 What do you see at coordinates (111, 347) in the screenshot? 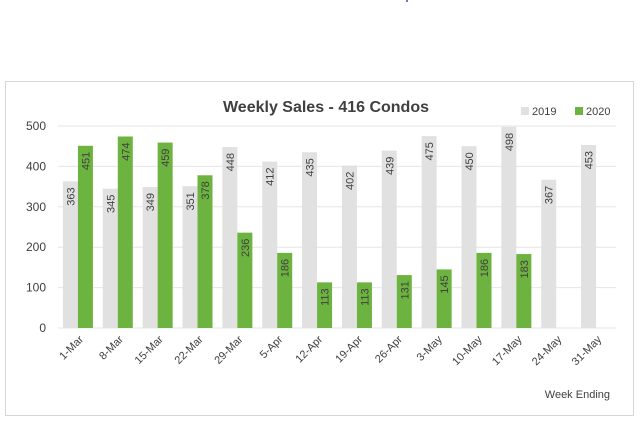
I see `x-tick-label: 8-Mar` at bounding box center [111, 347].